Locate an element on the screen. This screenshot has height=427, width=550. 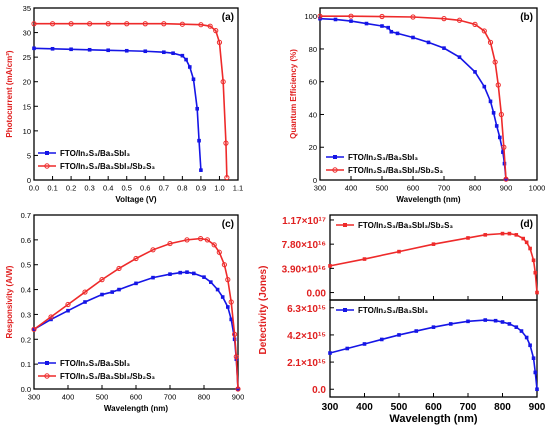
x-tick-label: 500 is located at coordinates (102, 397).